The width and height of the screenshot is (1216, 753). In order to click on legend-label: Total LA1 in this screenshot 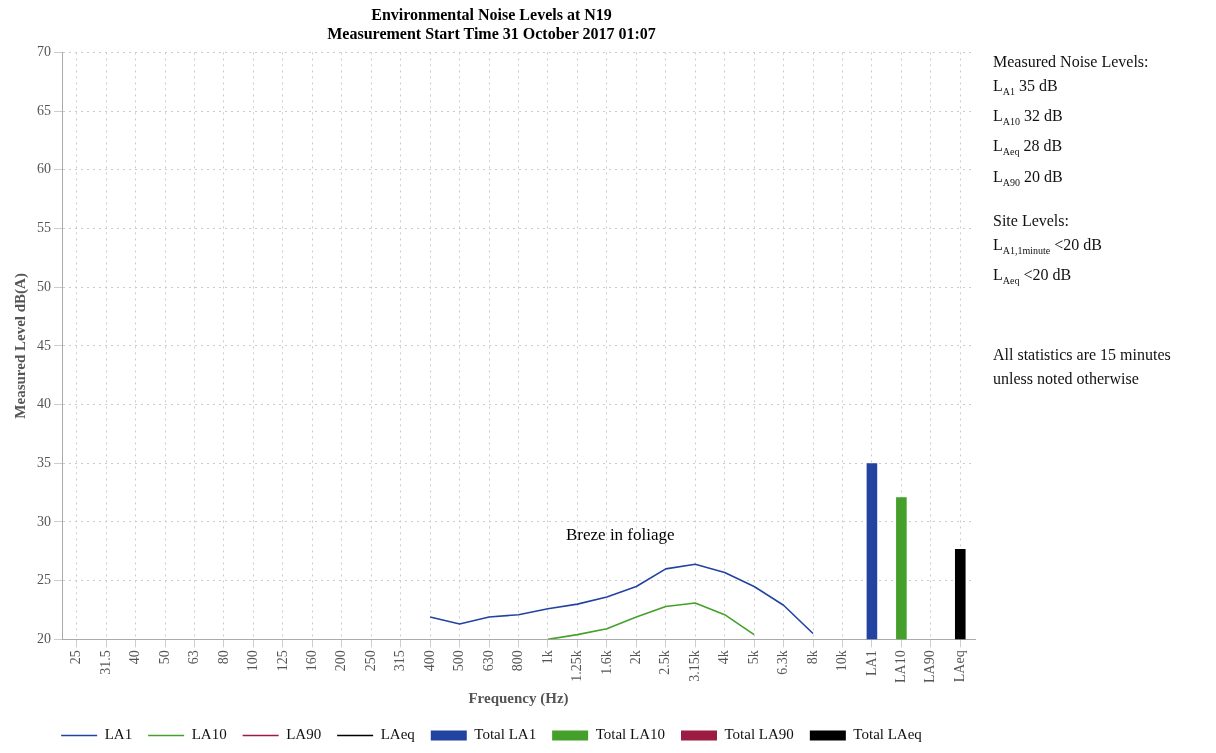, I will do `click(505, 734)`.